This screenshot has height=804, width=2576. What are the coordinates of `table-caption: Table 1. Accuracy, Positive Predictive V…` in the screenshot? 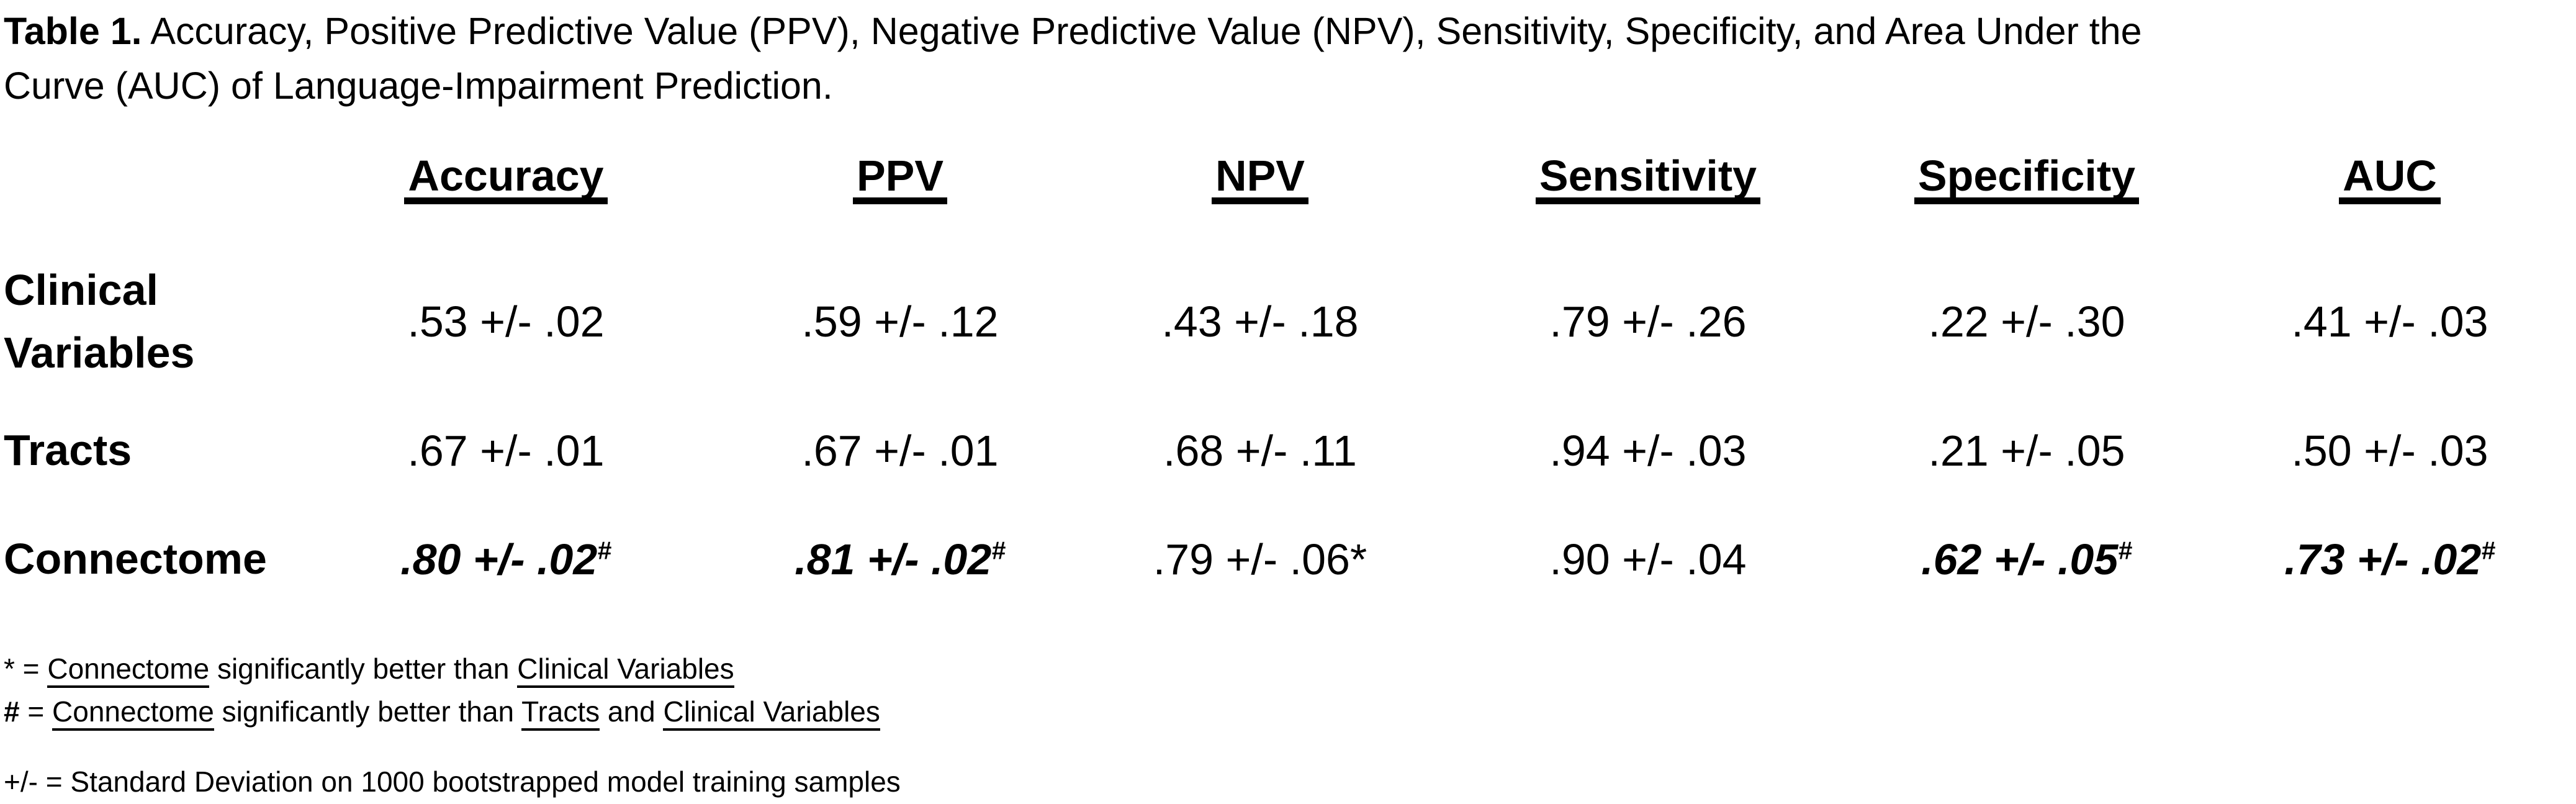 It's located at (1288, 56).